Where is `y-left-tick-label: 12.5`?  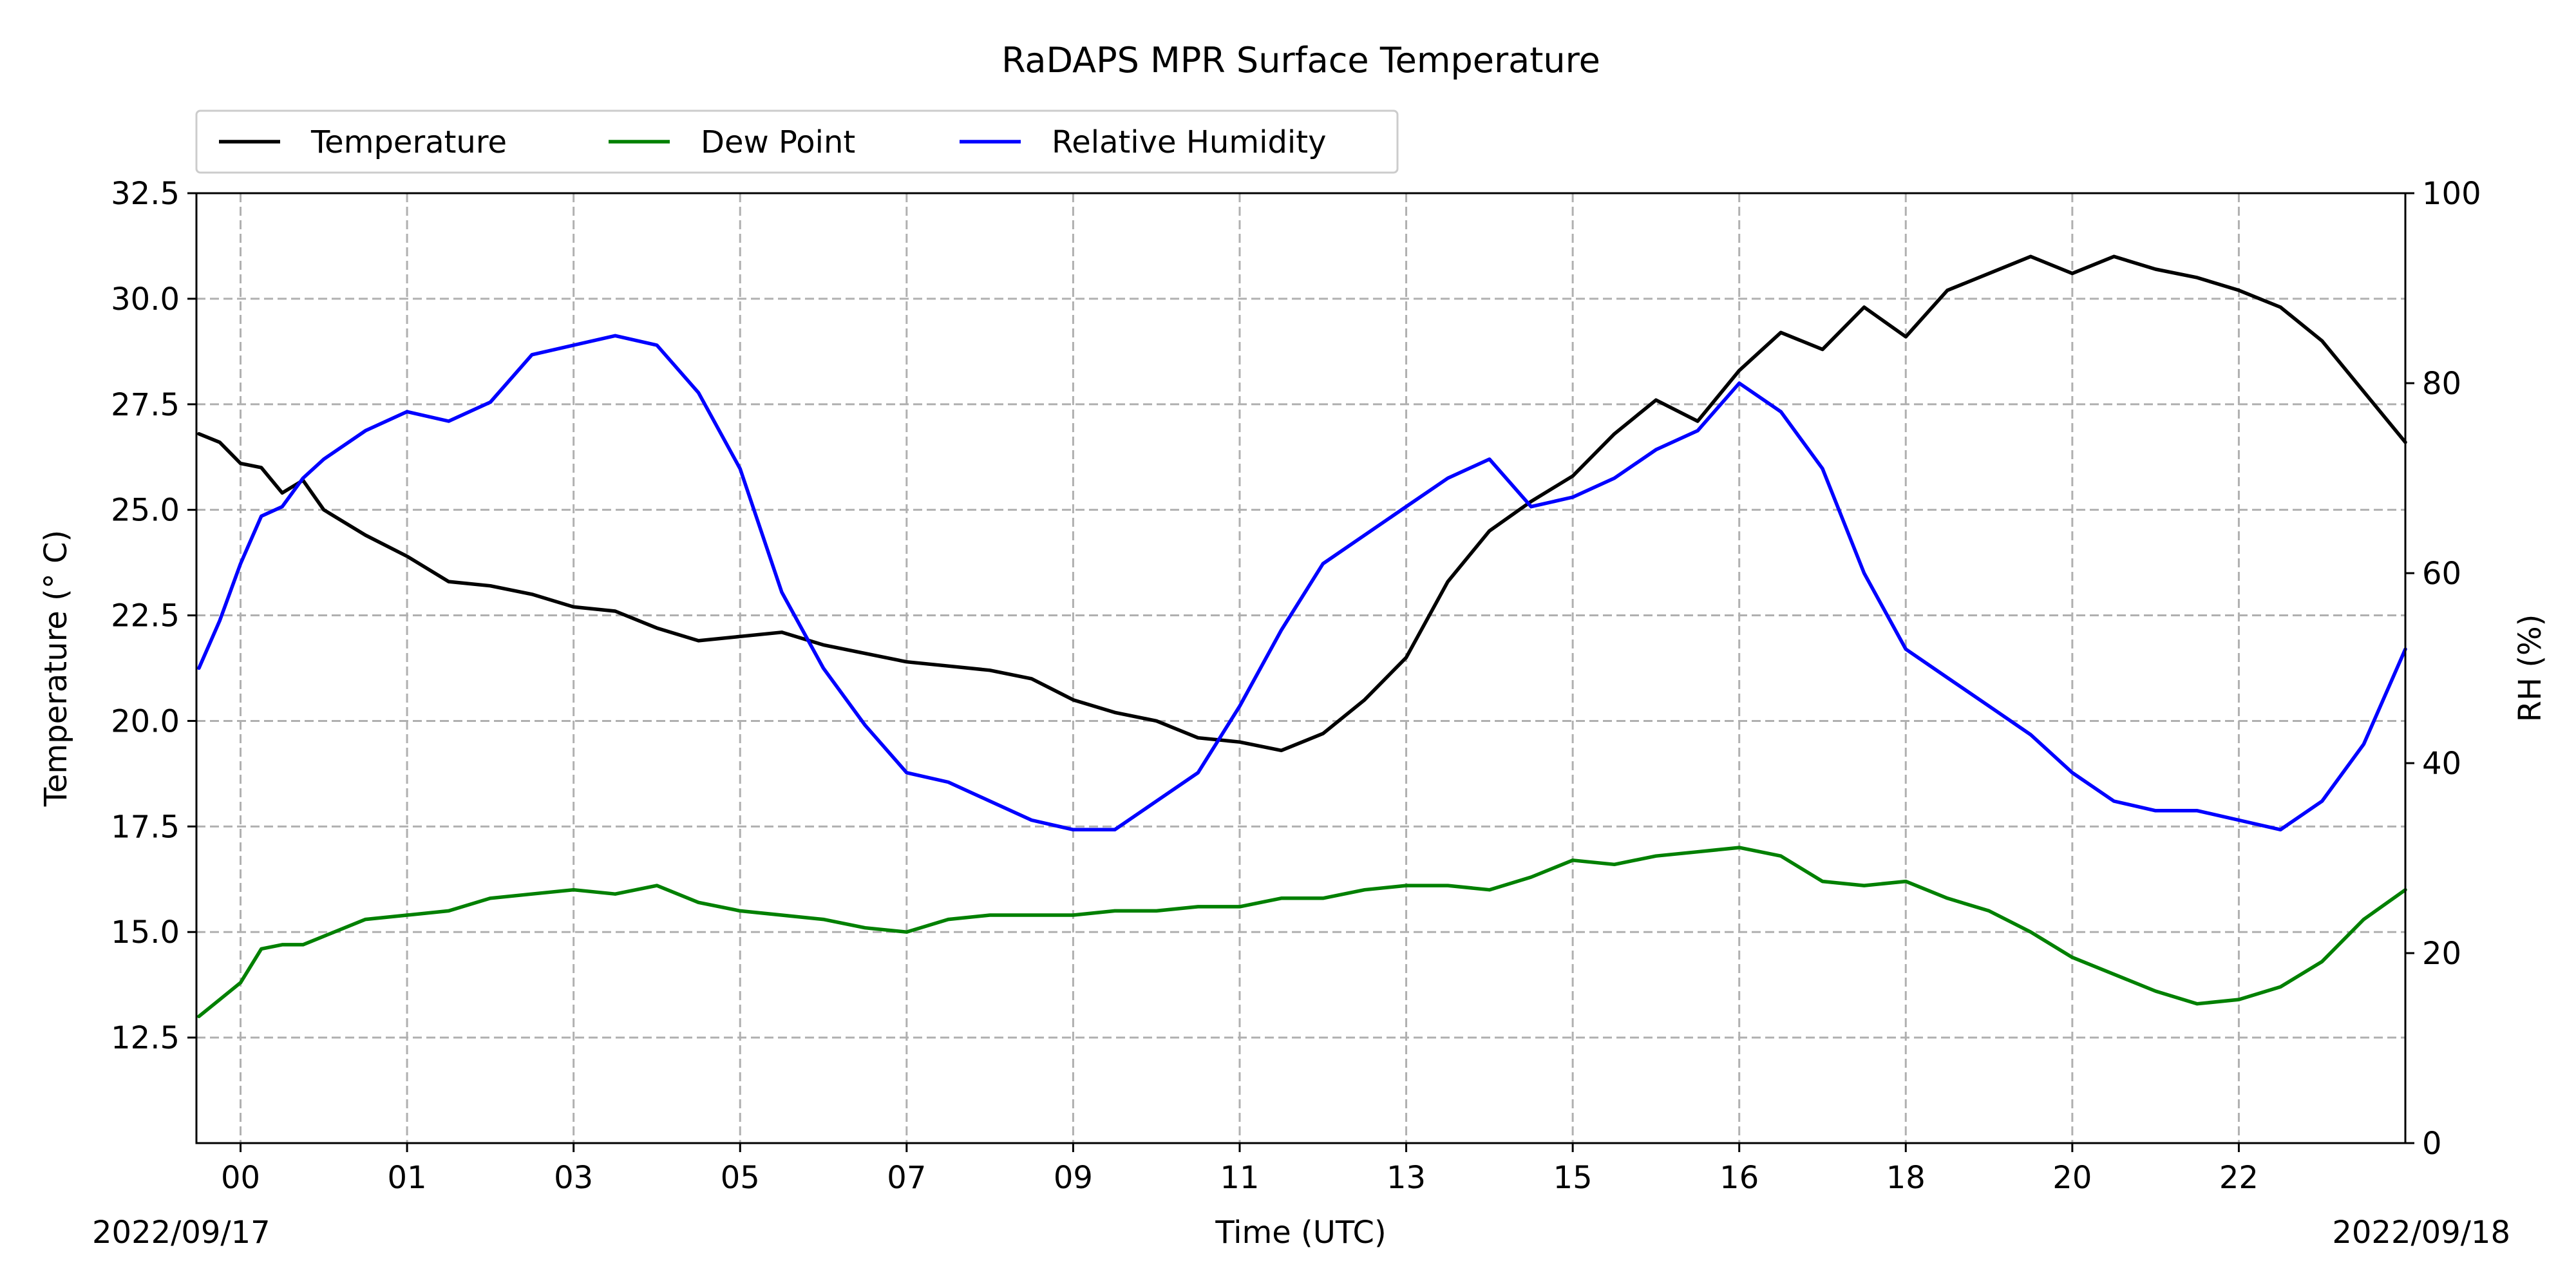 y-left-tick-label: 12.5 is located at coordinates (145, 1038).